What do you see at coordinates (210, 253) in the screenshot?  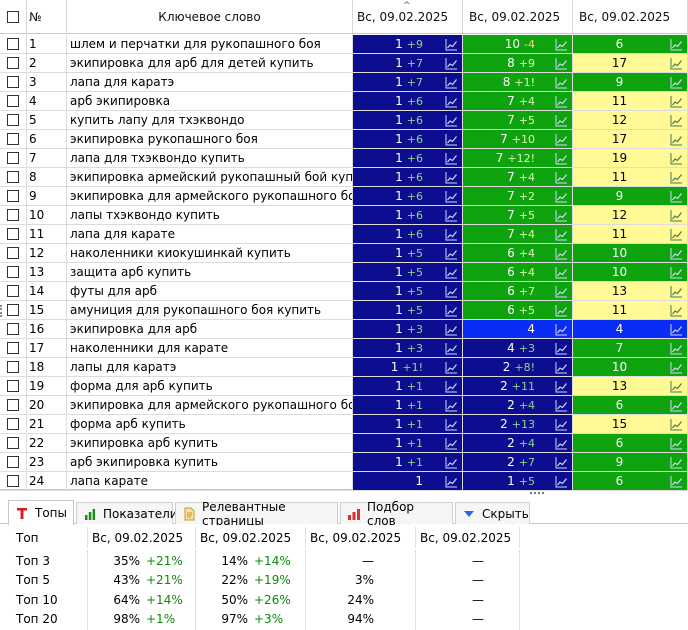 I see `row-keyword: наколенники киокушинкай купить` at bounding box center [210, 253].